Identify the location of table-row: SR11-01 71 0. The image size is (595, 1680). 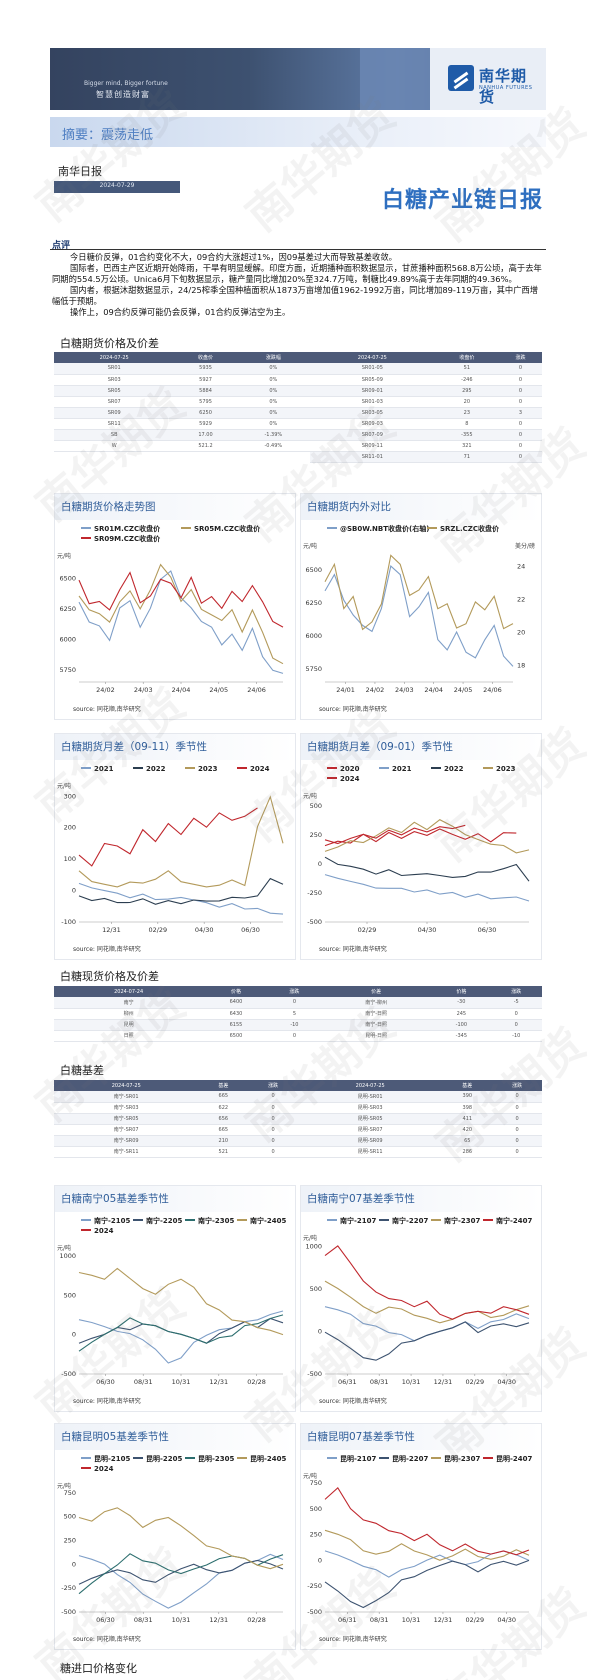
(426, 457).